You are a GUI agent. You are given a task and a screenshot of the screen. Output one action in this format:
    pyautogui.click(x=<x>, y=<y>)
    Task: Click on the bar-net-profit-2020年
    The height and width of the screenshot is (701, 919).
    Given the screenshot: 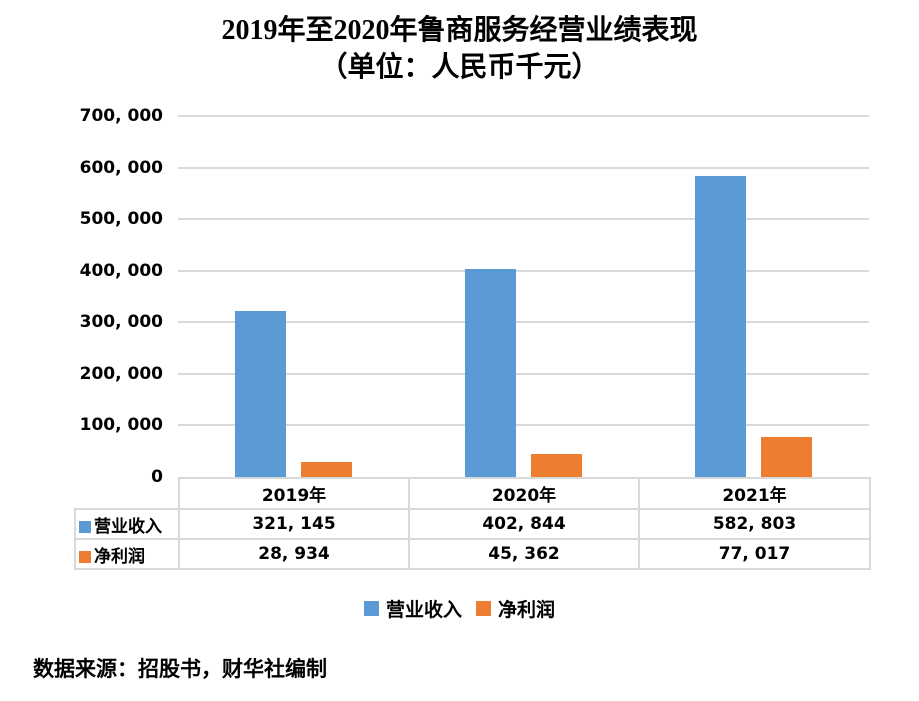 What is the action you would take?
    pyautogui.click(x=556, y=465)
    